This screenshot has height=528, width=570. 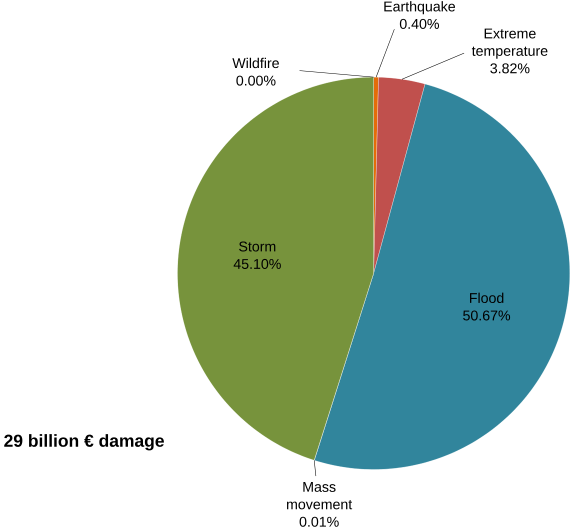 What do you see at coordinates (257, 264) in the screenshot?
I see `data-label: 45.10%` at bounding box center [257, 264].